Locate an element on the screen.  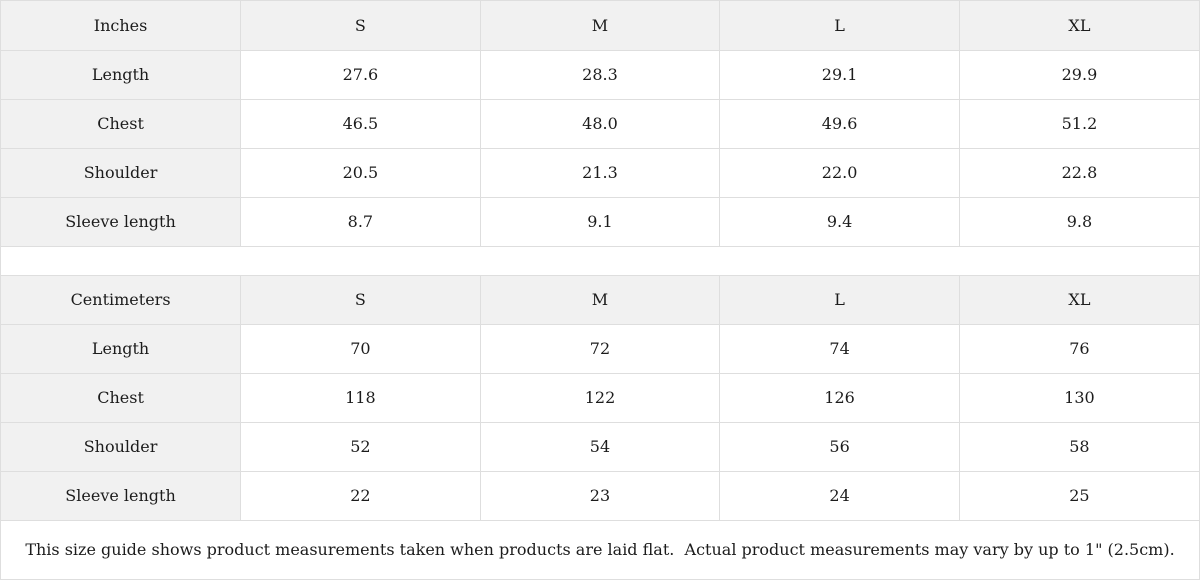
value-cell: 9.1 is located at coordinates (600, 221).